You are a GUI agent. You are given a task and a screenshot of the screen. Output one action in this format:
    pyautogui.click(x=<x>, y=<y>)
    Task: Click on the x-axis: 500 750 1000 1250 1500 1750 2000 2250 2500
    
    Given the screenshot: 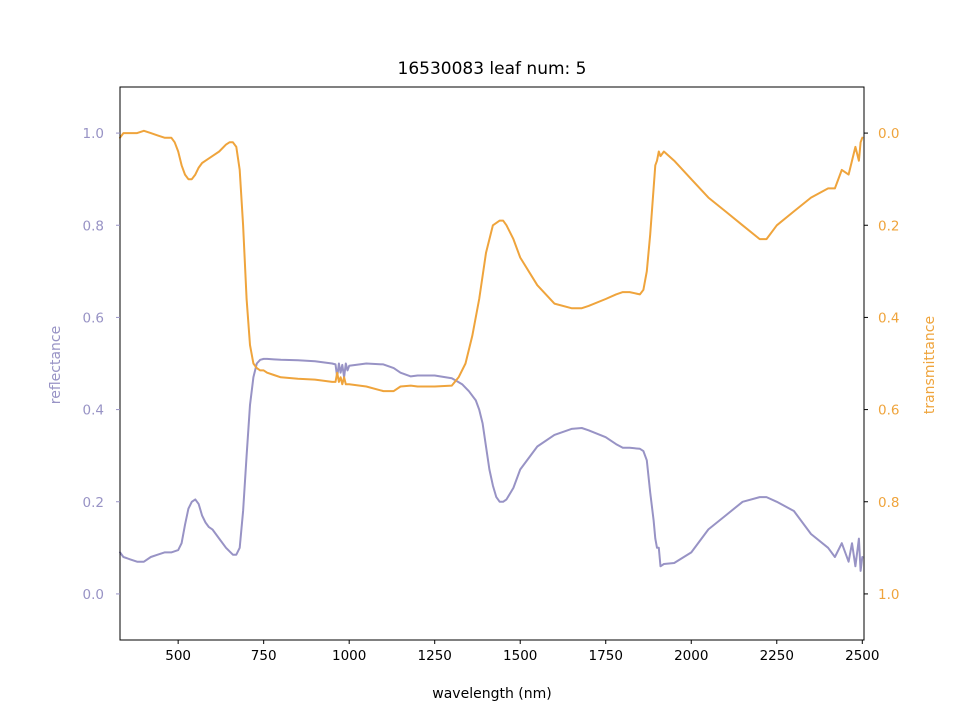 What is the action you would take?
    pyautogui.click(x=522, y=652)
    